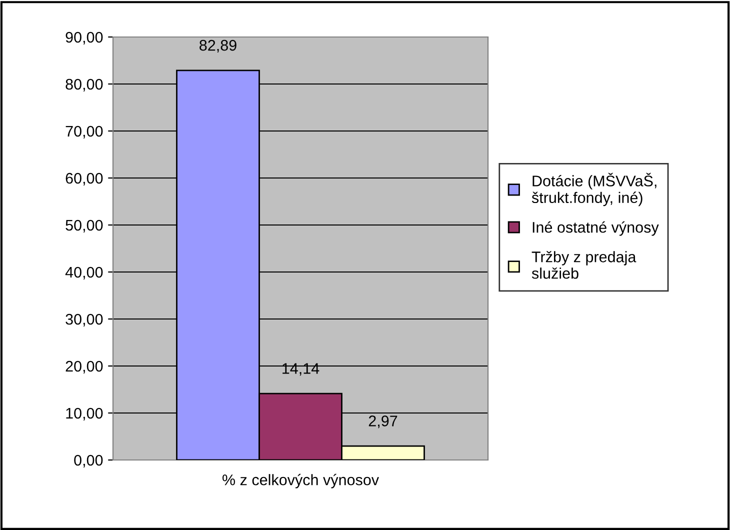  What do you see at coordinates (595, 228) in the screenshot?
I see `legend-label: Iné ostatné výnosy` at bounding box center [595, 228].